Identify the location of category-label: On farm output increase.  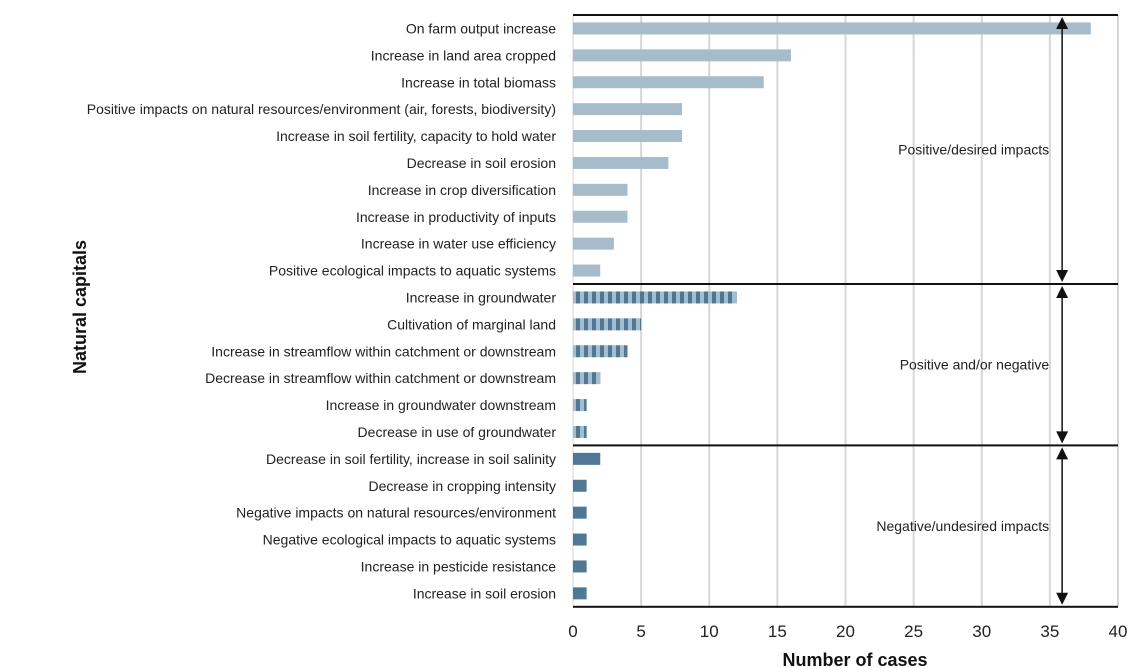
(481, 28).